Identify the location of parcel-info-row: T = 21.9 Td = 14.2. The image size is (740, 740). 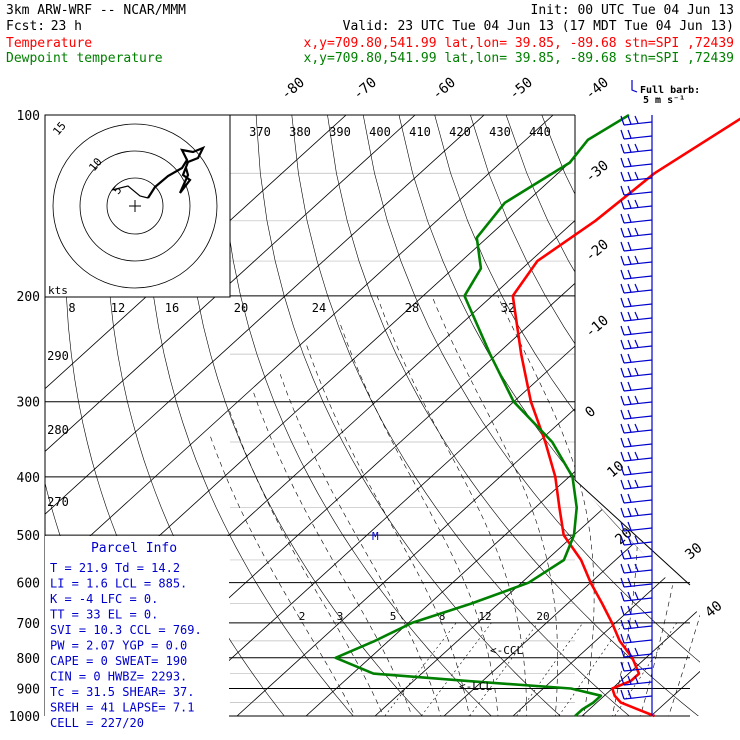
(115, 568).